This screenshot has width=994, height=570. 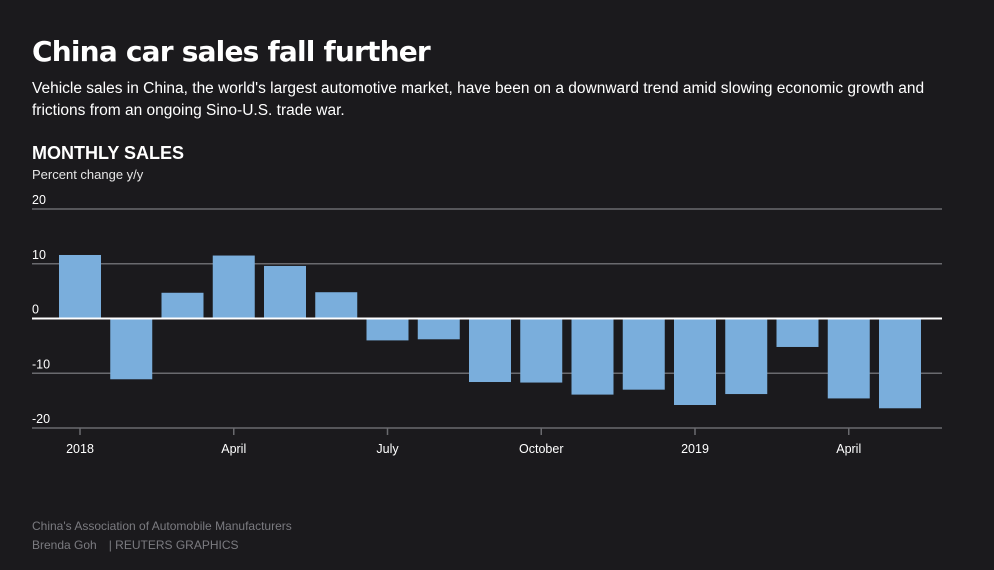 What do you see at coordinates (231, 51) in the screenshot?
I see `page-title: China car sales fall further` at bounding box center [231, 51].